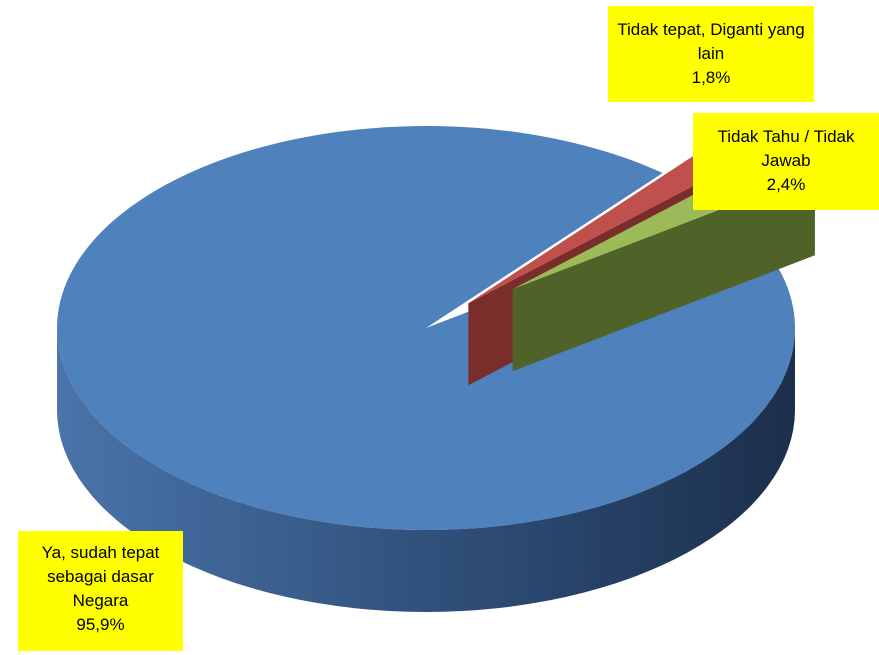 This screenshot has height=655, width=879. I want to click on value-label: 95,9%, so click(100, 624).